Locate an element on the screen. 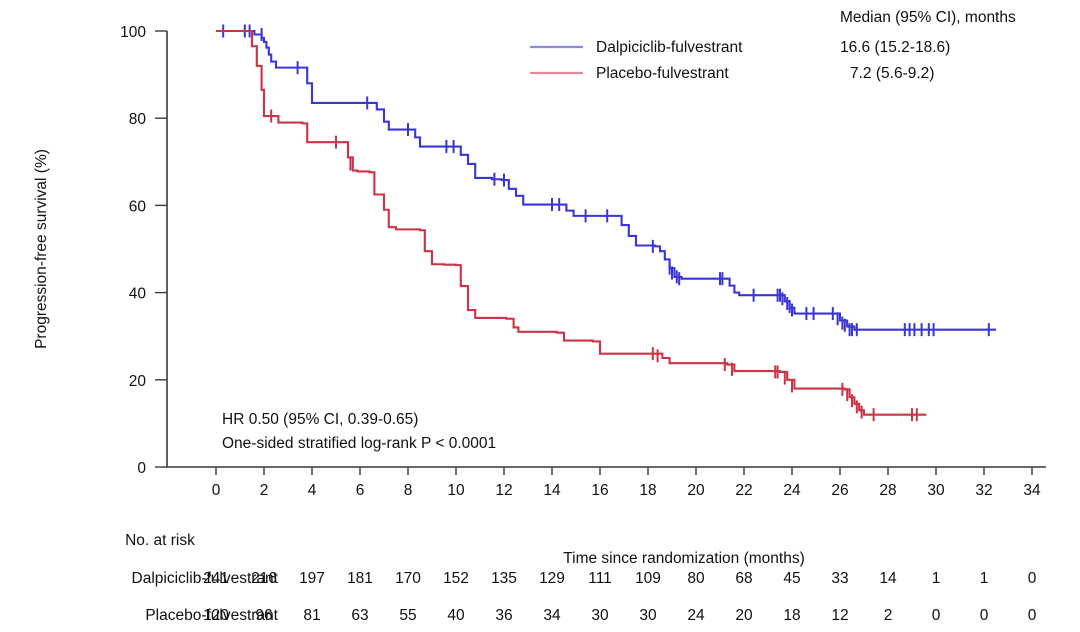  y-tick-label: 60 is located at coordinates (138, 206).